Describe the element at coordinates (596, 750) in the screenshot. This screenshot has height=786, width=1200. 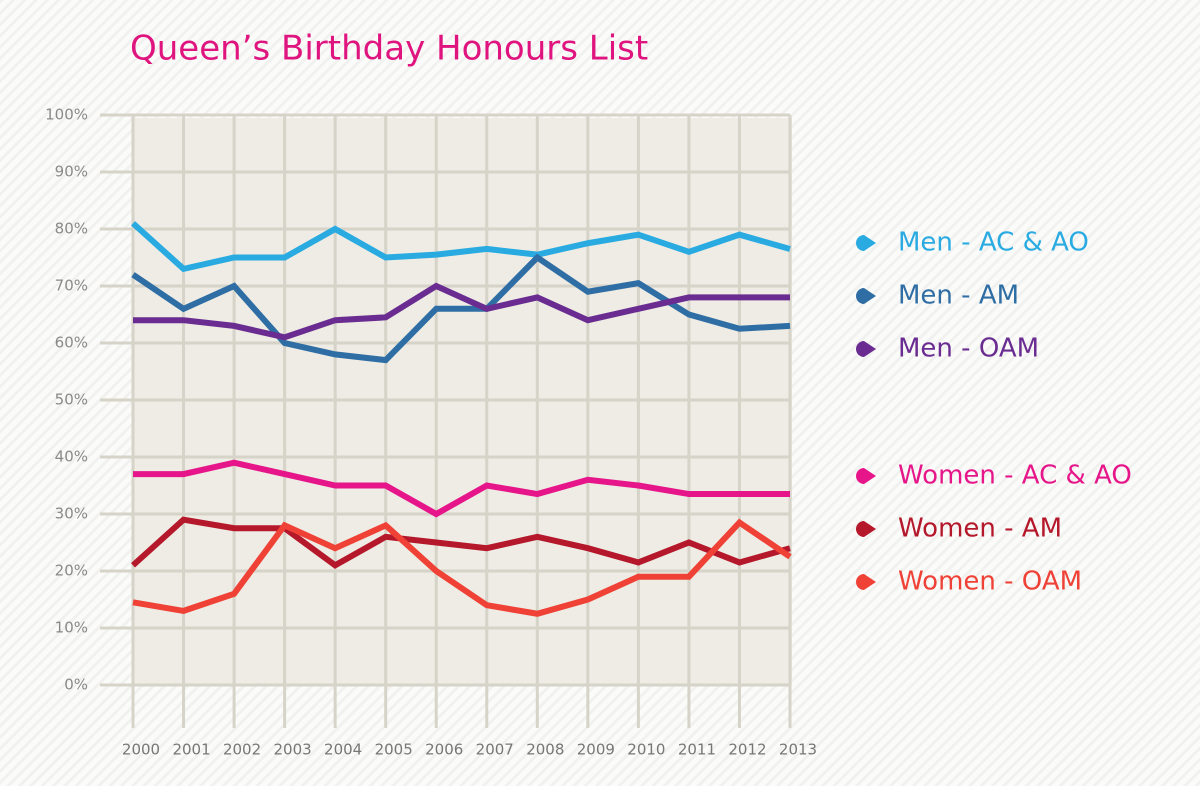
I see `x-tick-label: 2009` at that location.